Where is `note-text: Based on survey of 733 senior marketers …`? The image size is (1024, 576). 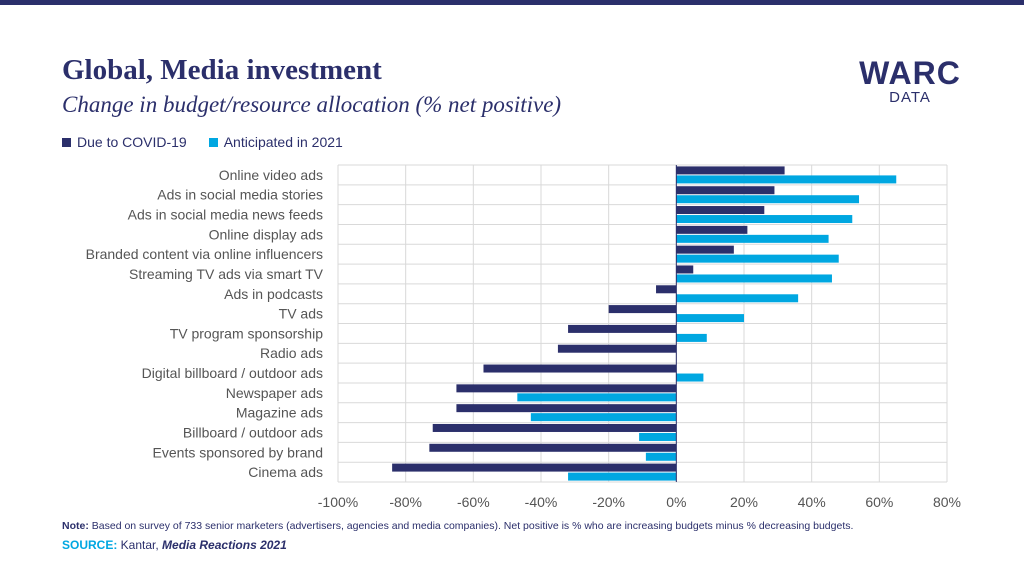
note-text: Based on survey of 733 senior marketers … is located at coordinates (471, 526).